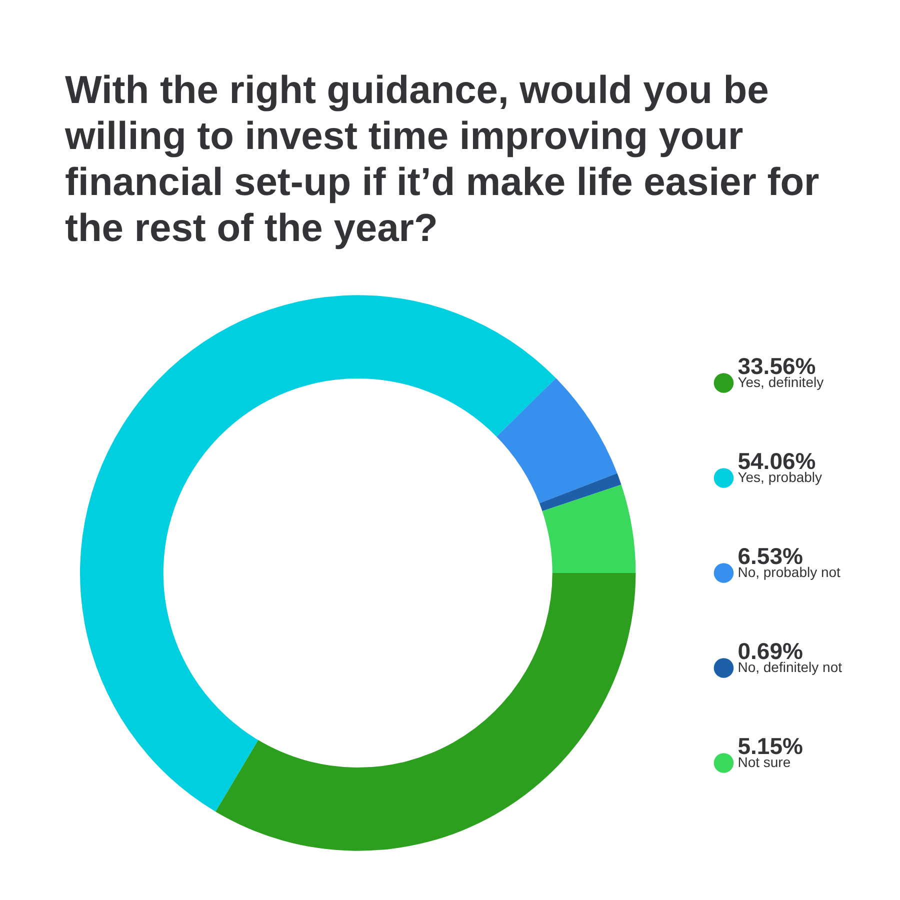  Describe the element at coordinates (789, 572) in the screenshot. I see `legend-label: No, probably not` at that location.